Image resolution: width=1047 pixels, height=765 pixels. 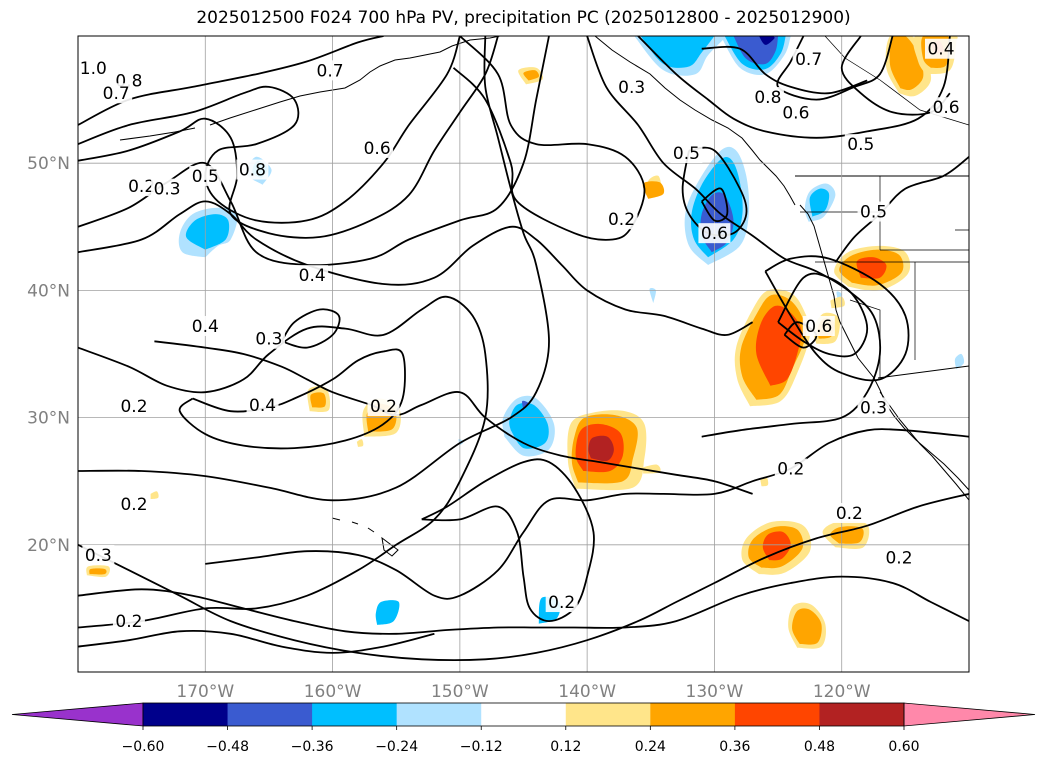 What do you see at coordinates (481, 747) in the screenshot?
I see `colorbar-tick-label: −0.12` at bounding box center [481, 747].